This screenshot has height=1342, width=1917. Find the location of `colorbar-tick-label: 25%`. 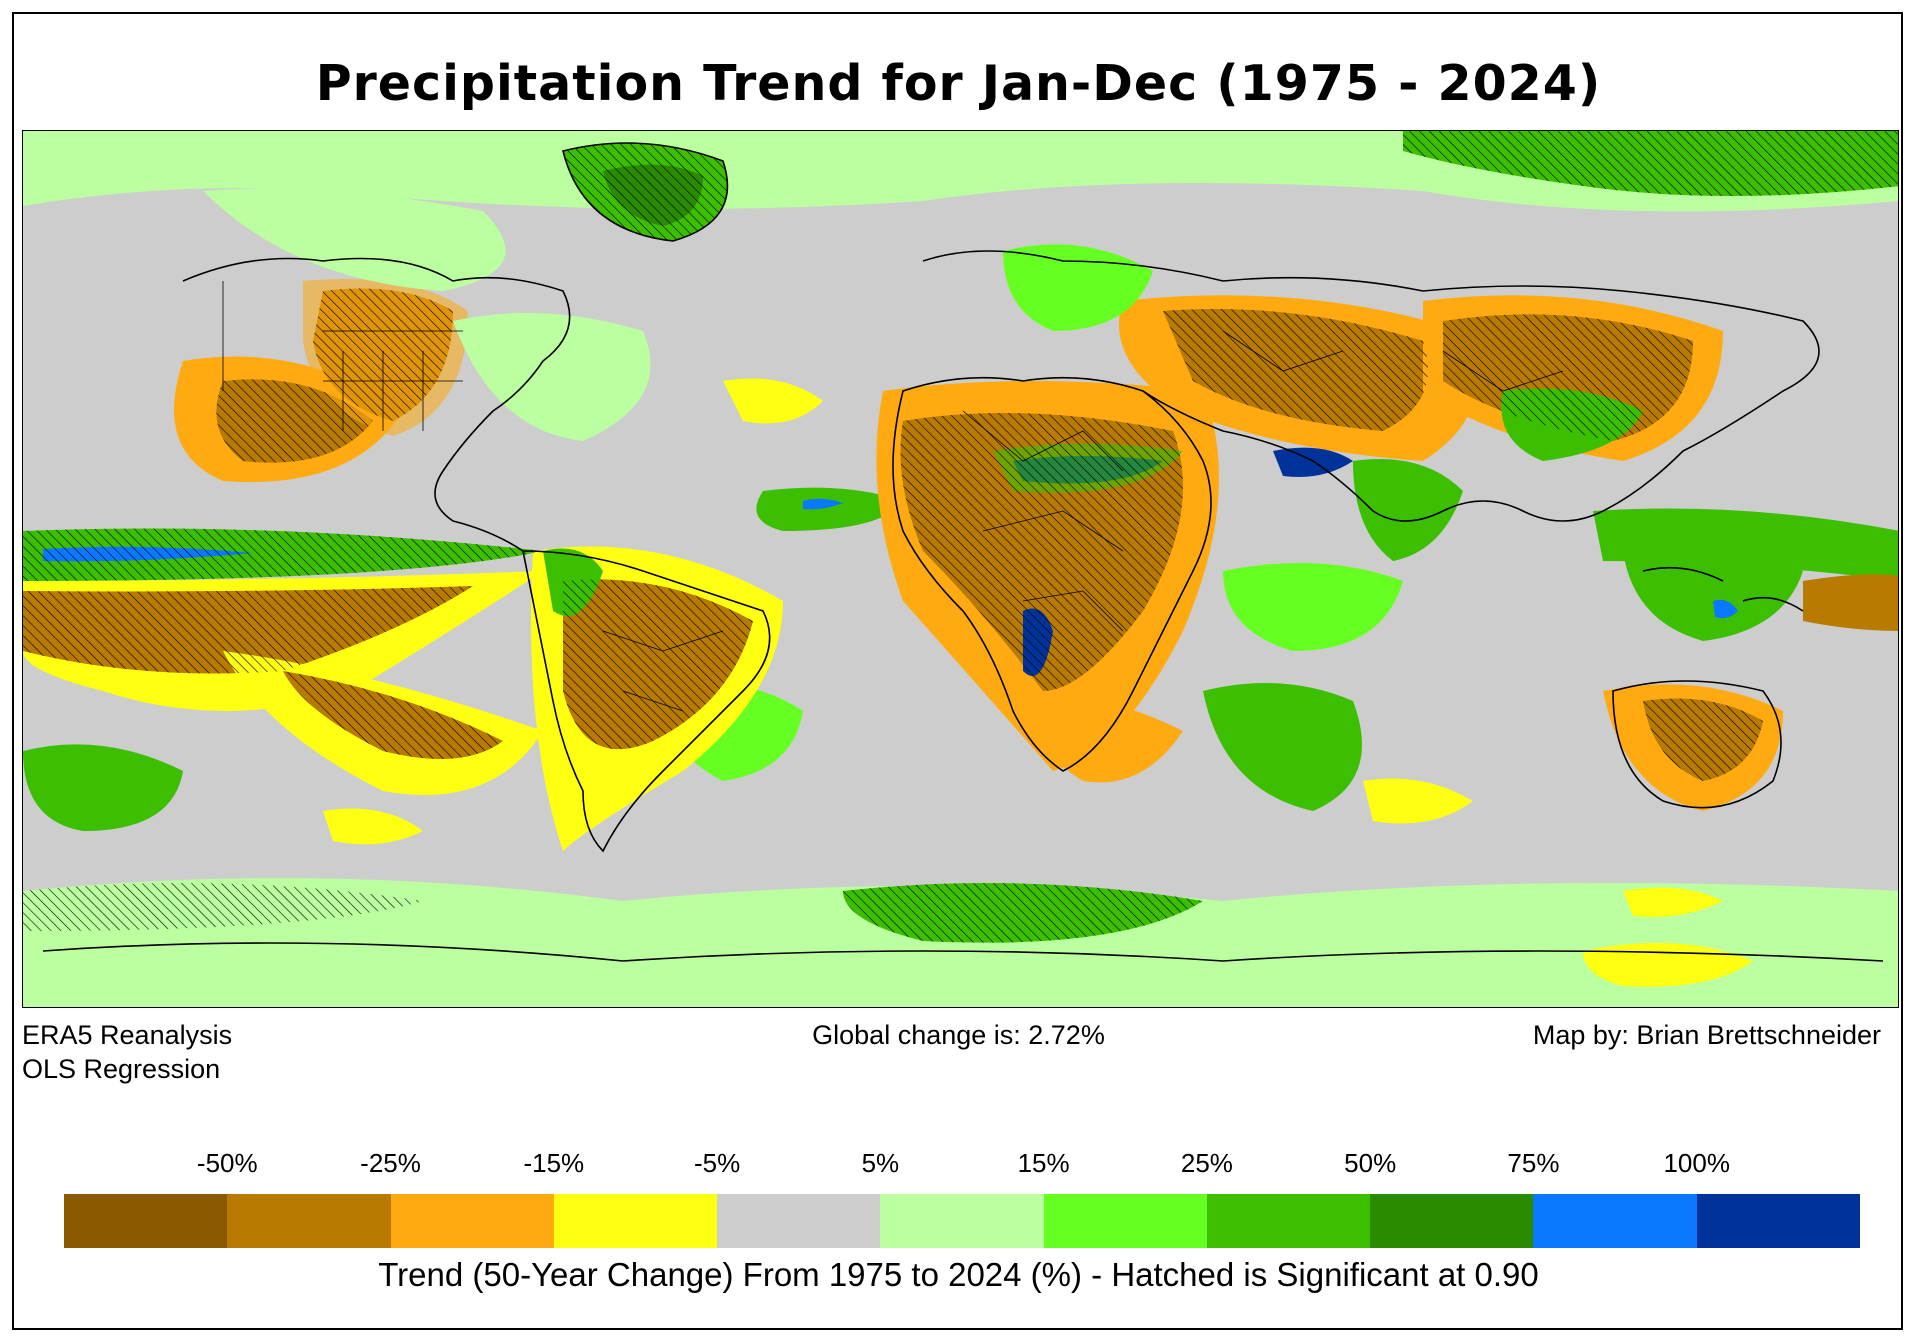

colorbar-tick-label: 25% is located at coordinates (1206, 1163).